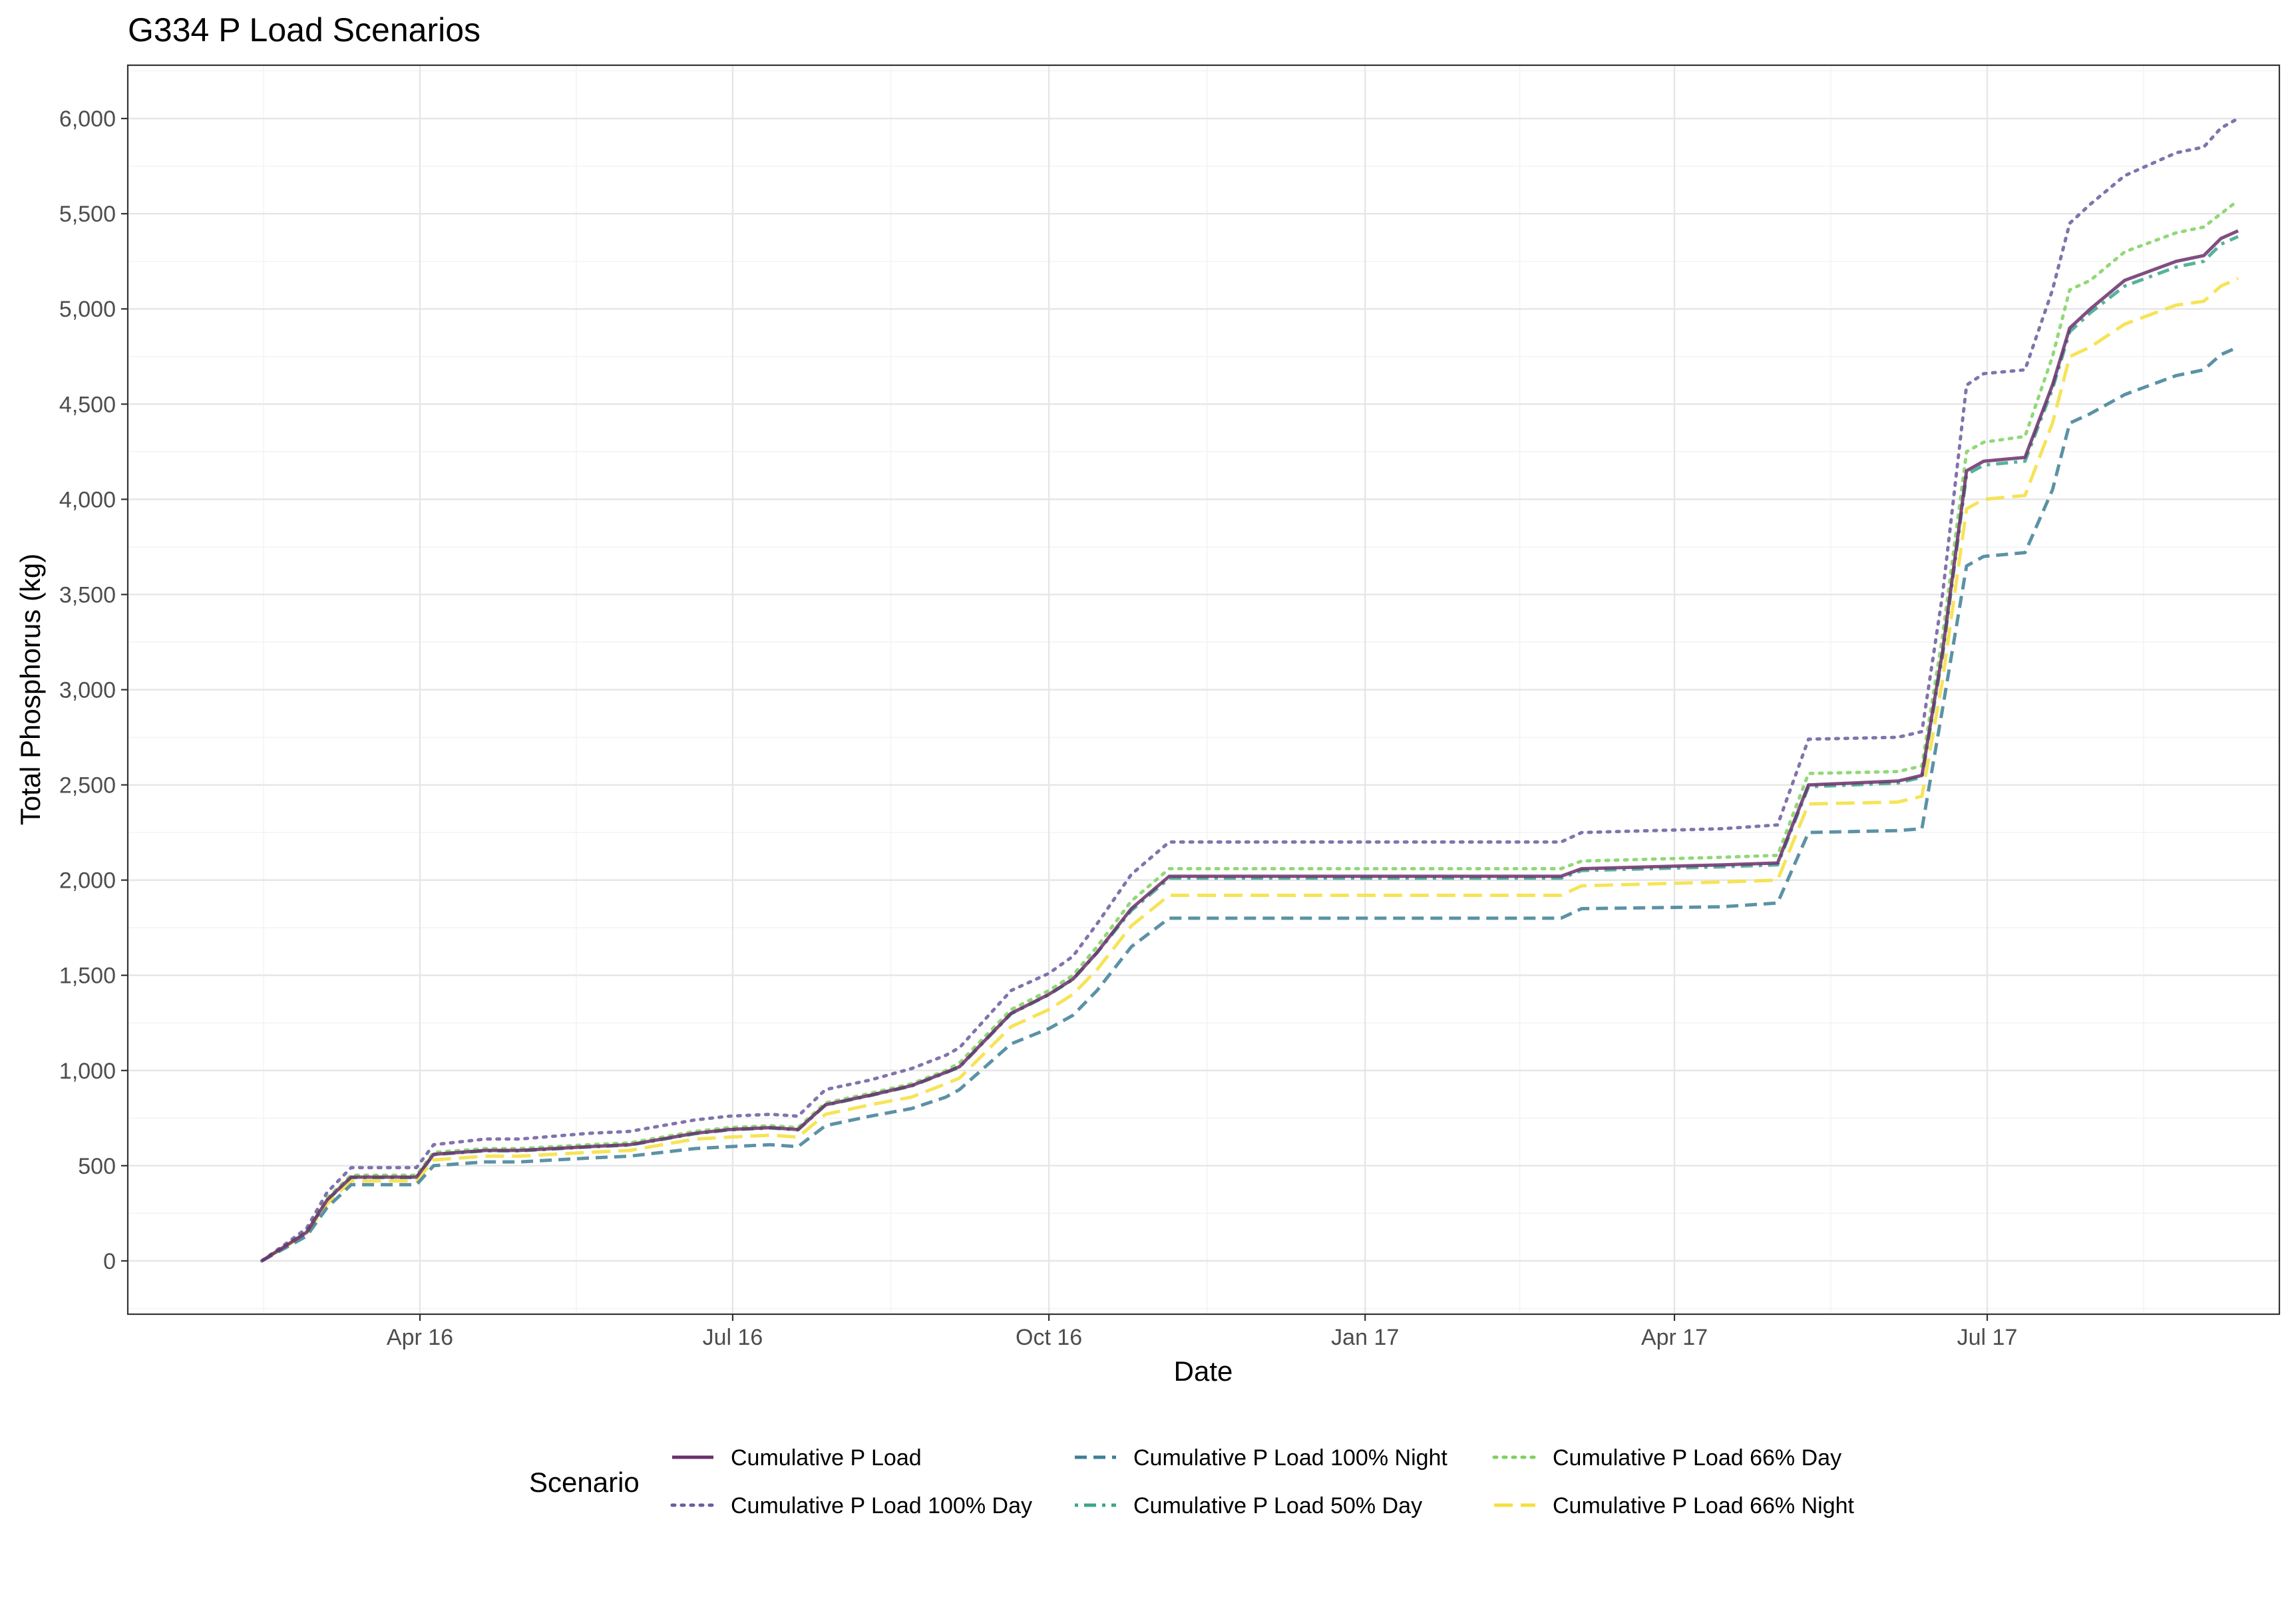 The image size is (2296, 1597). Describe the element at coordinates (87, 499) in the screenshot. I see `y-tick-label: 4,000` at that location.